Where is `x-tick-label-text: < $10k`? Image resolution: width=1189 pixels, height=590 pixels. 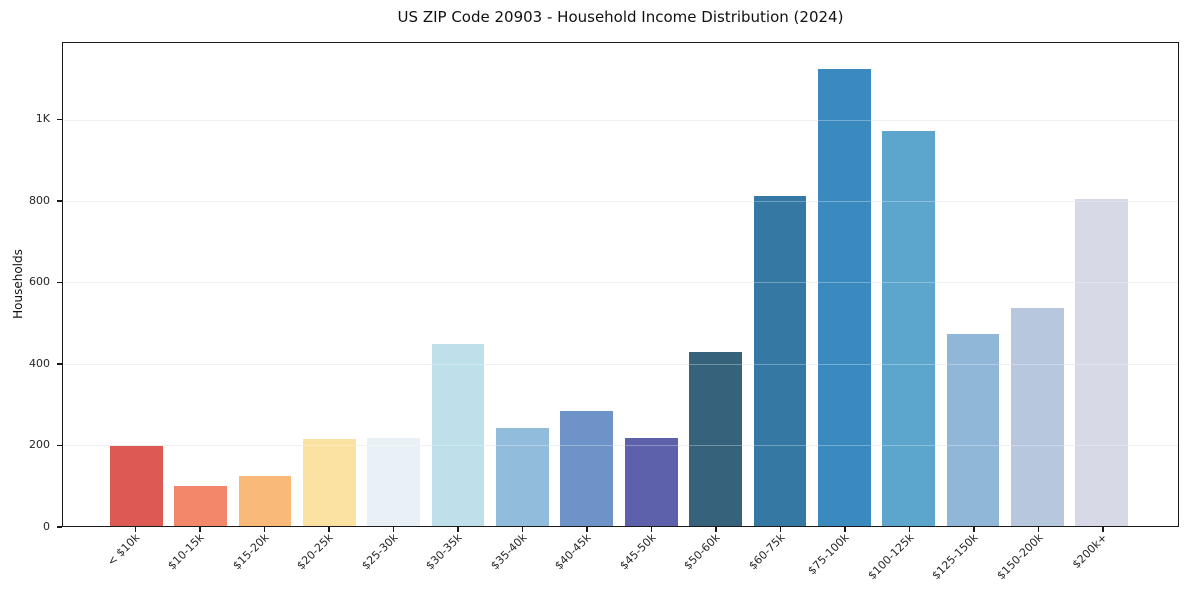
x-tick-label-text: < $10k is located at coordinates (123, 550).